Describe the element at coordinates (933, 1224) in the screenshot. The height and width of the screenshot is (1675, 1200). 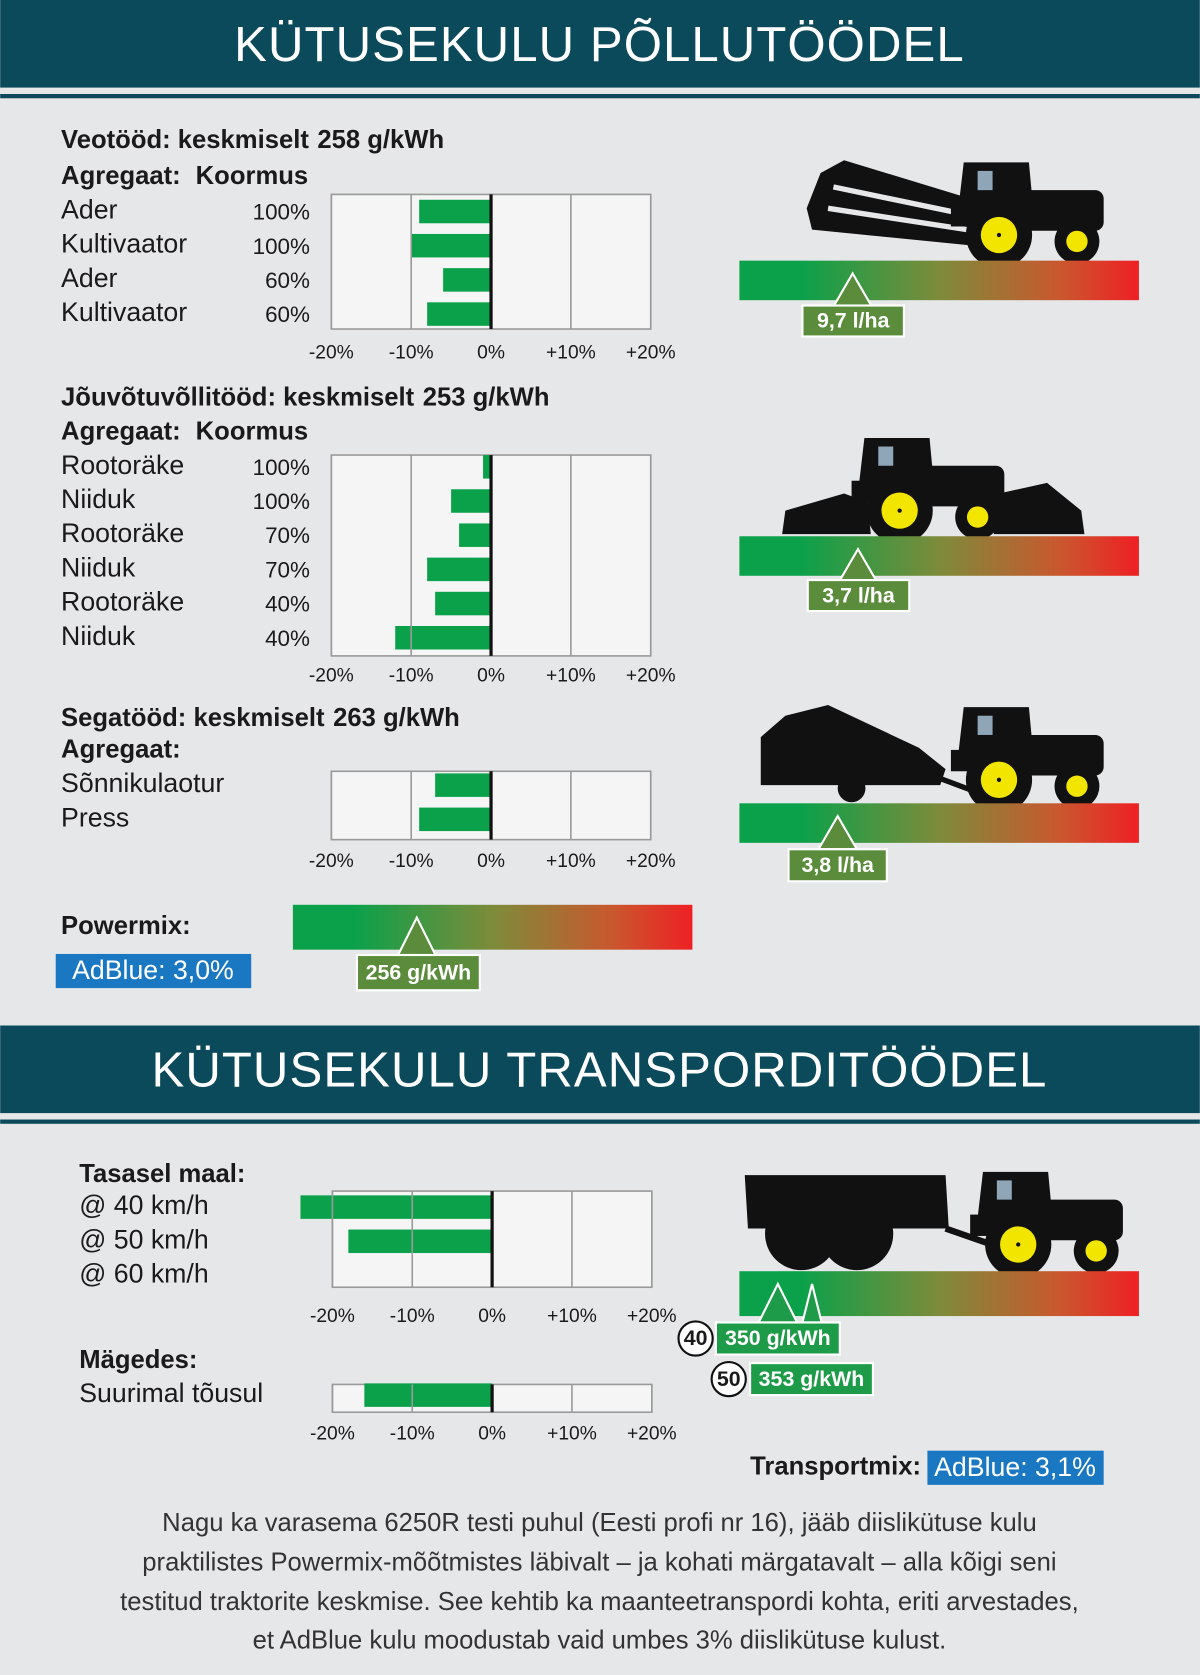
I see `trailer-tractor` at that location.